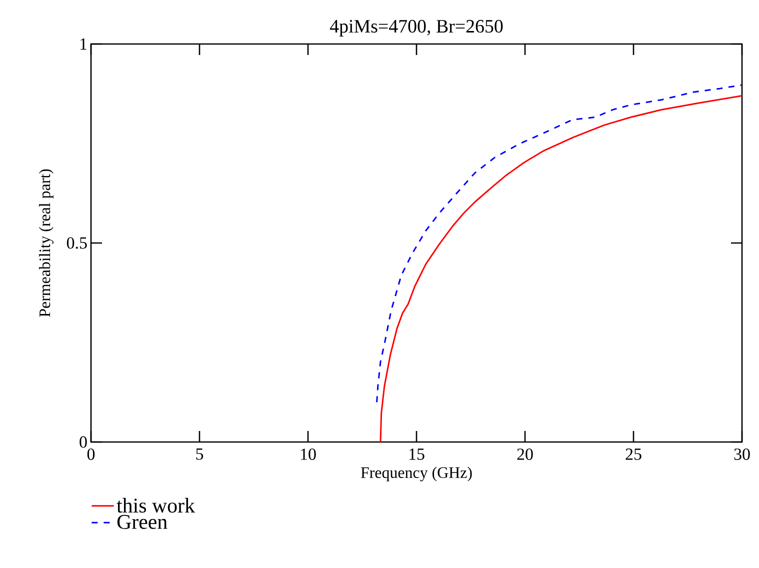 This screenshot has height=568, width=759. Describe the element at coordinates (76, 243) in the screenshot. I see `y-tick-label: 0.5` at that location.